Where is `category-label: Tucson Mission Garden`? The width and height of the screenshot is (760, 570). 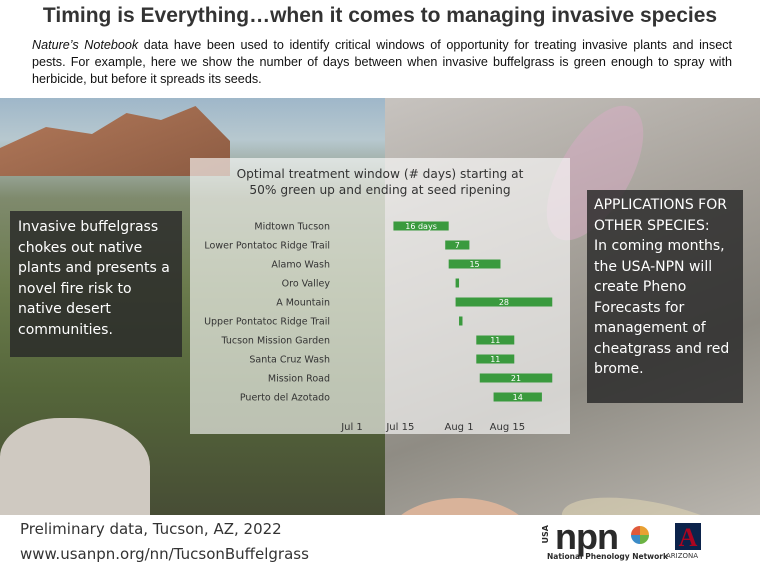 category-label: Tucson Mission Garden is located at coordinates (275, 341).